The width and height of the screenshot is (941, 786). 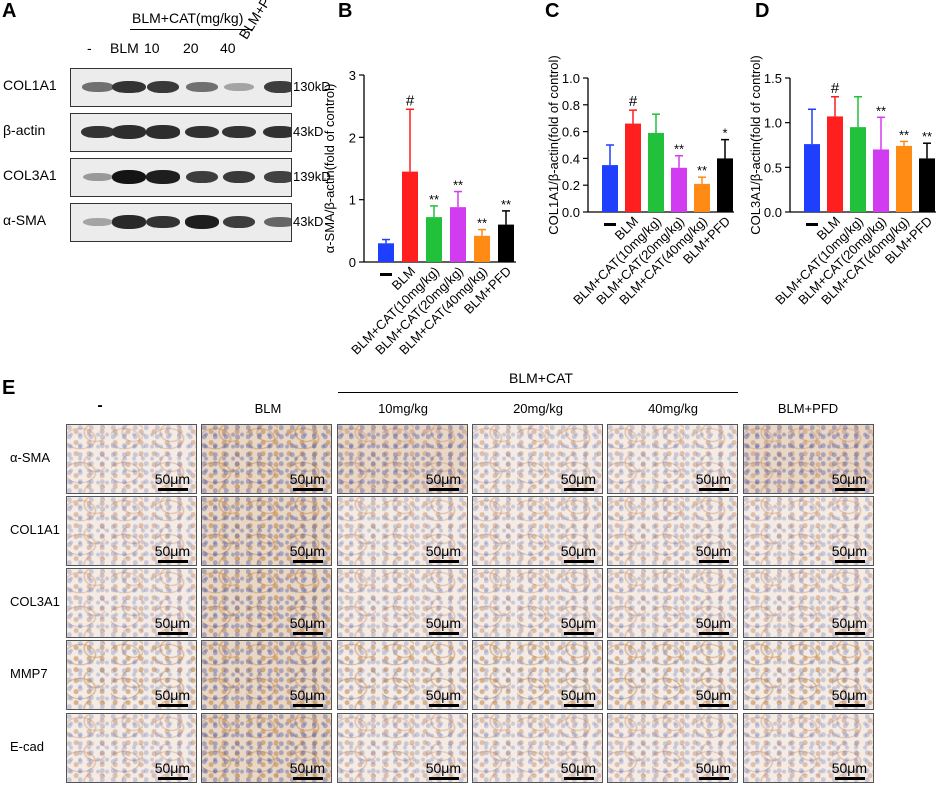 What do you see at coordinates (773, 123) in the screenshot?
I see `y-tick-label: 1.0` at bounding box center [773, 123].